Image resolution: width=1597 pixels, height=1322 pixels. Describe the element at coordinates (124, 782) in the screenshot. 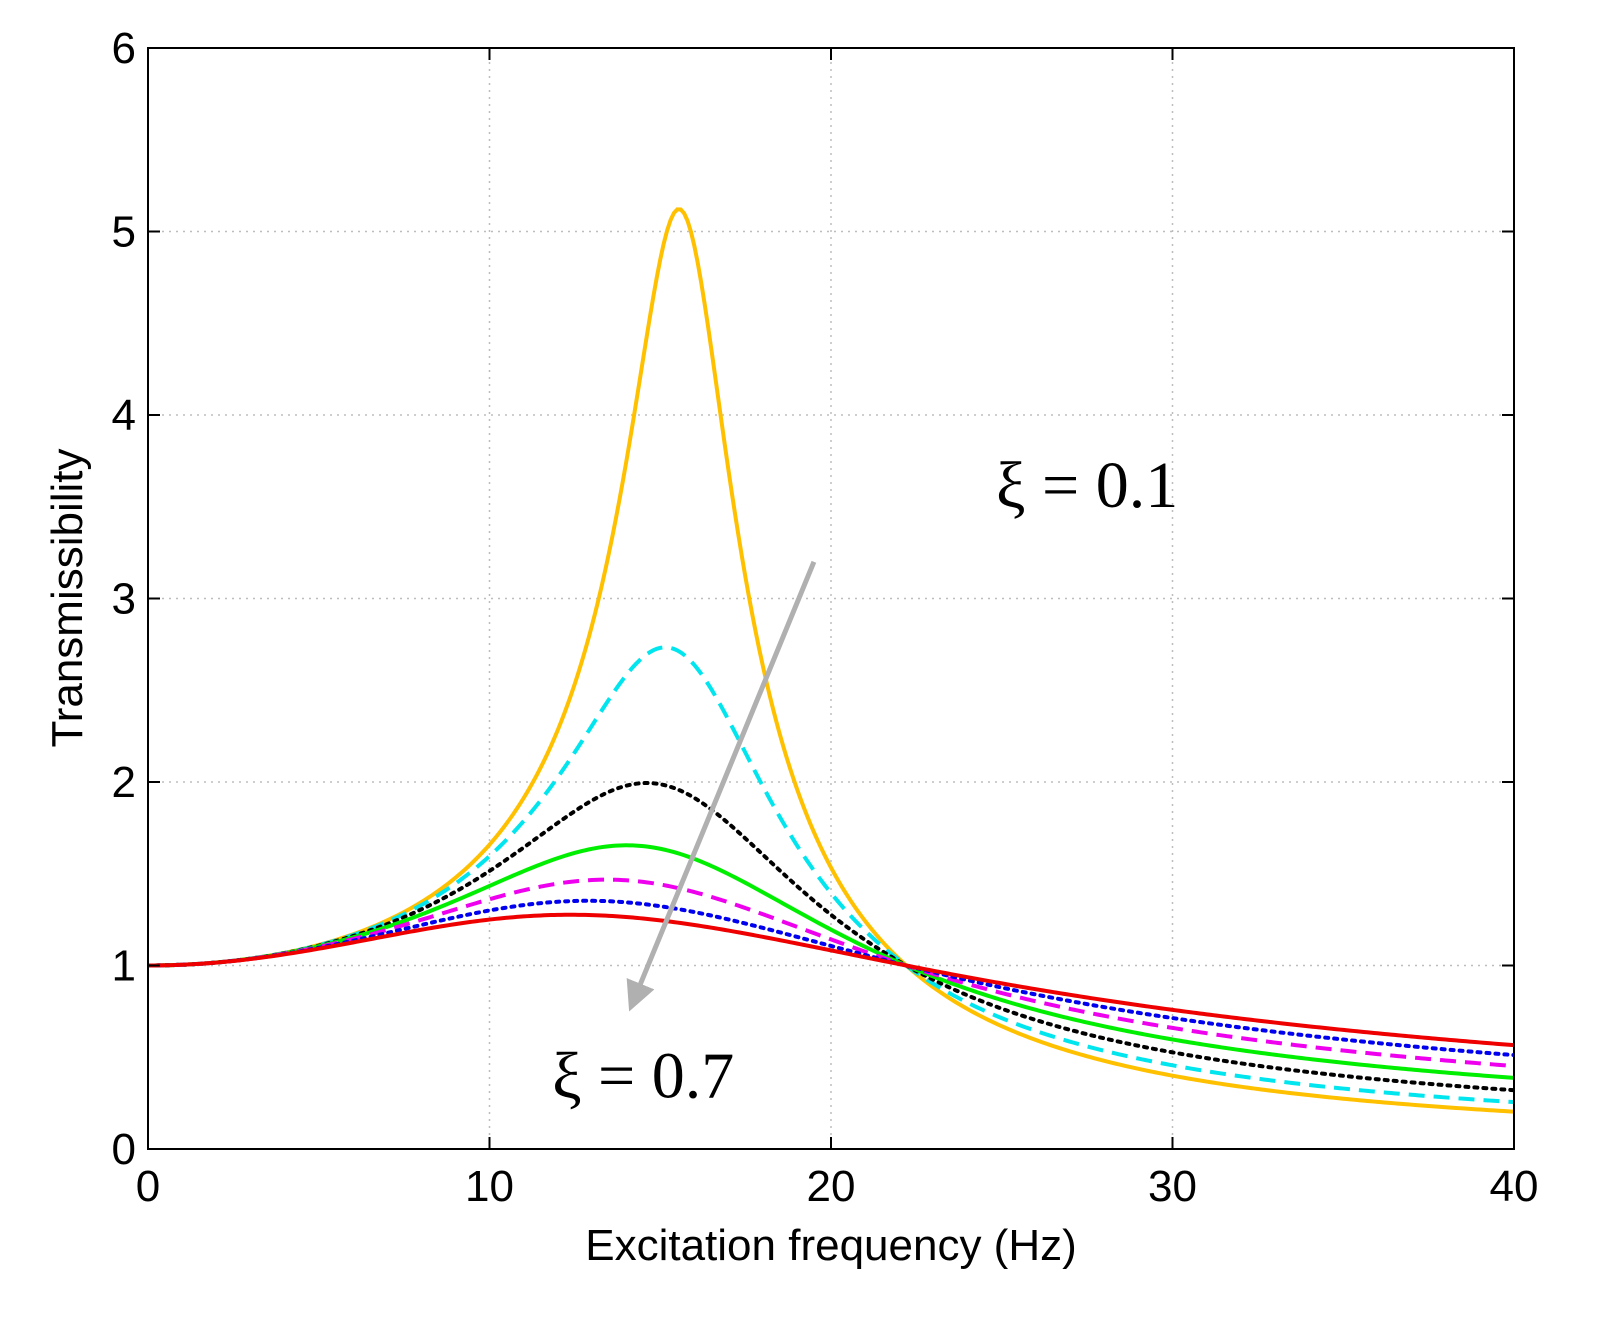

I see `y-tick-label: 2` at that location.